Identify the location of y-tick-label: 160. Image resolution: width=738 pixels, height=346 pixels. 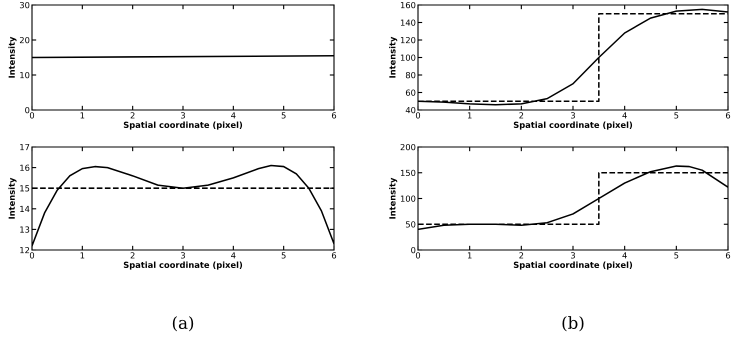
(408, 5).